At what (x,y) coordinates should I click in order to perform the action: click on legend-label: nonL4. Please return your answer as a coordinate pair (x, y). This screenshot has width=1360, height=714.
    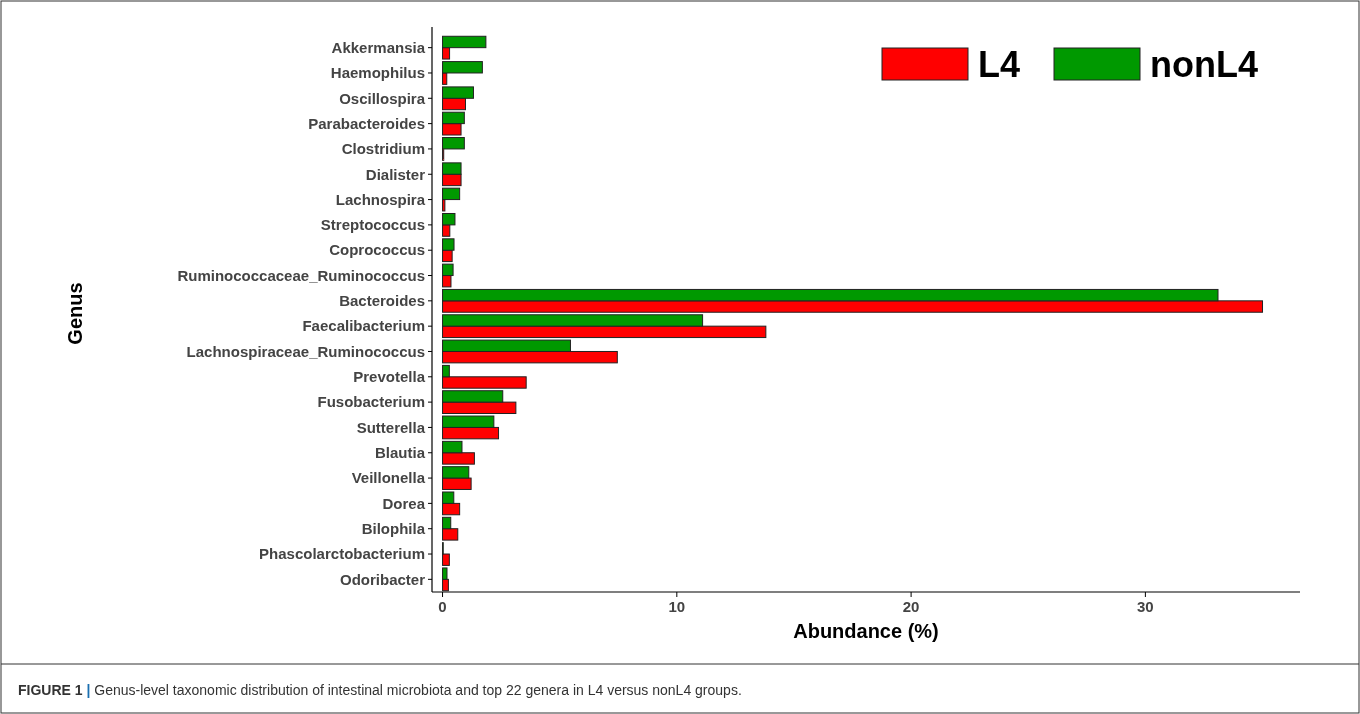
    Looking at the image, I should click on (1204, 64).